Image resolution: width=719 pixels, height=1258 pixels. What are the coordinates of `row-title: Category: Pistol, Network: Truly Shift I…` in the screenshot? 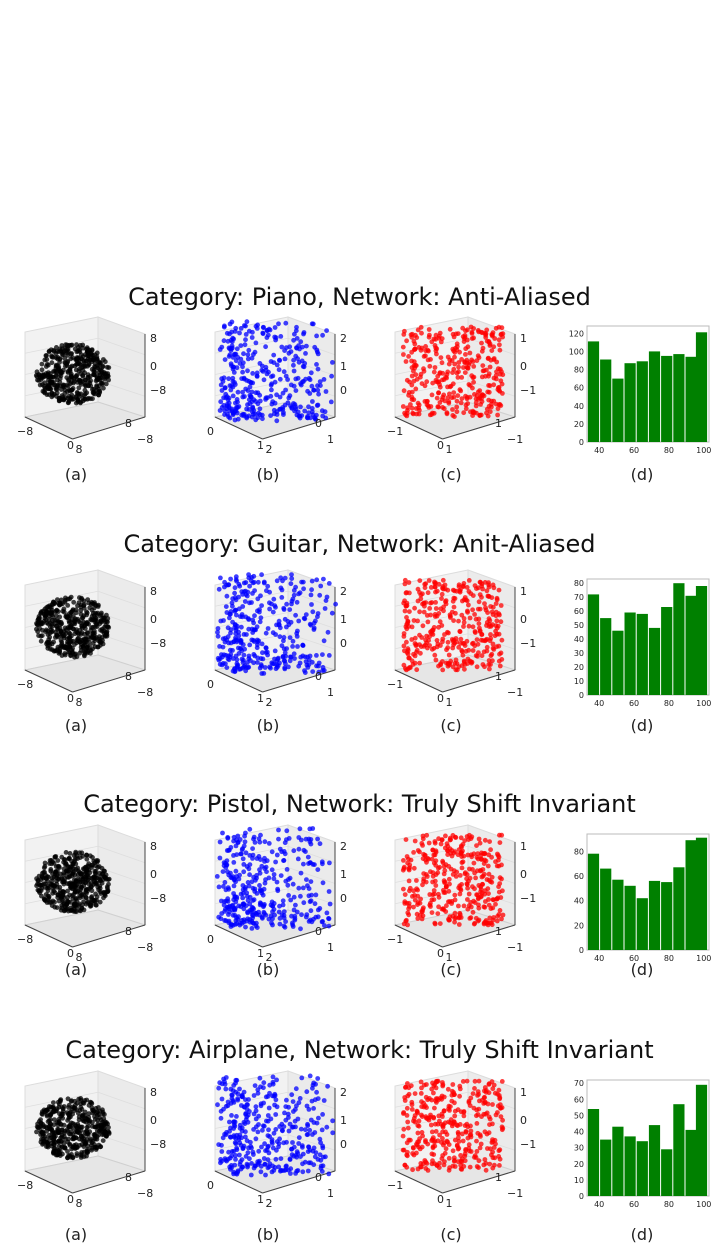 It's located at (359, 804).